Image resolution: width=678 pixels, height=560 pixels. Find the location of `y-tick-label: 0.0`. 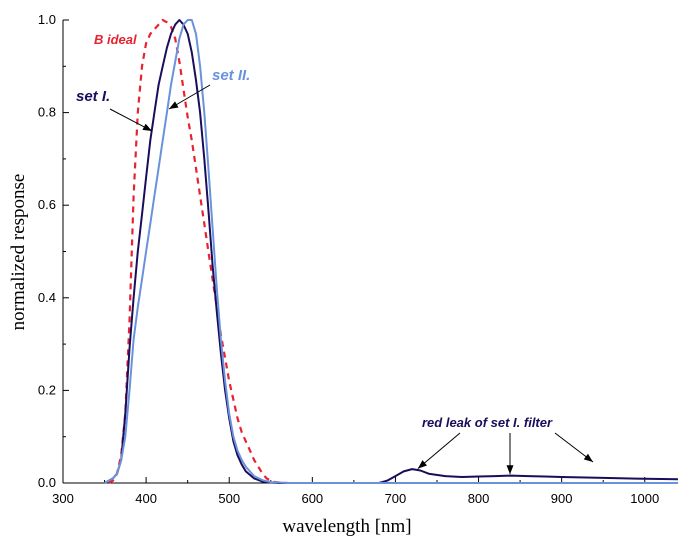

y-tick-label: 0.0 is located at coordinates (47, 482).